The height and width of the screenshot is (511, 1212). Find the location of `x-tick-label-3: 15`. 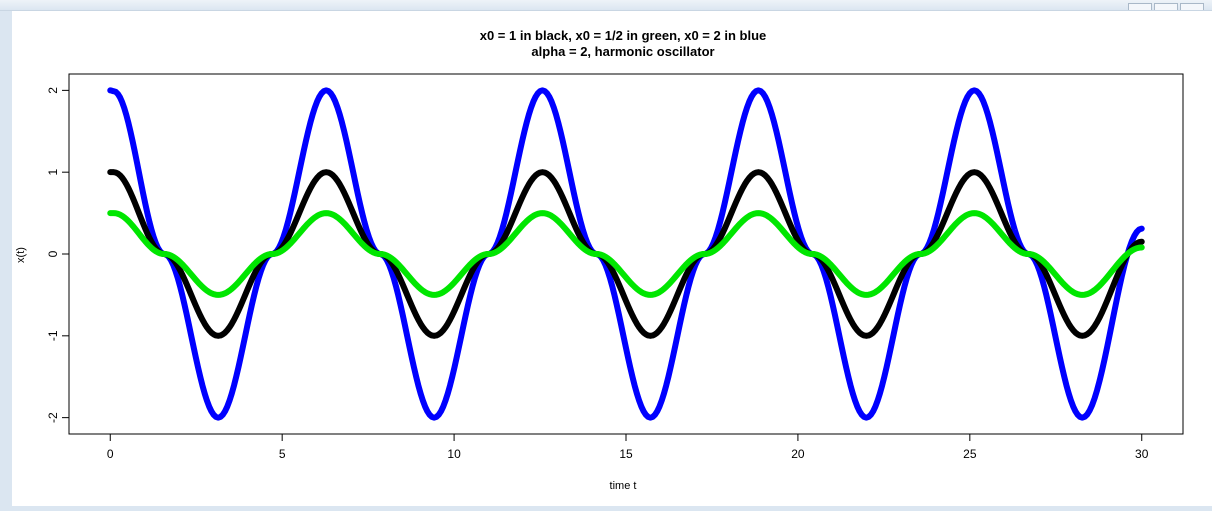

x-tick-label-3: 15 is located at coordinates (626, 454).